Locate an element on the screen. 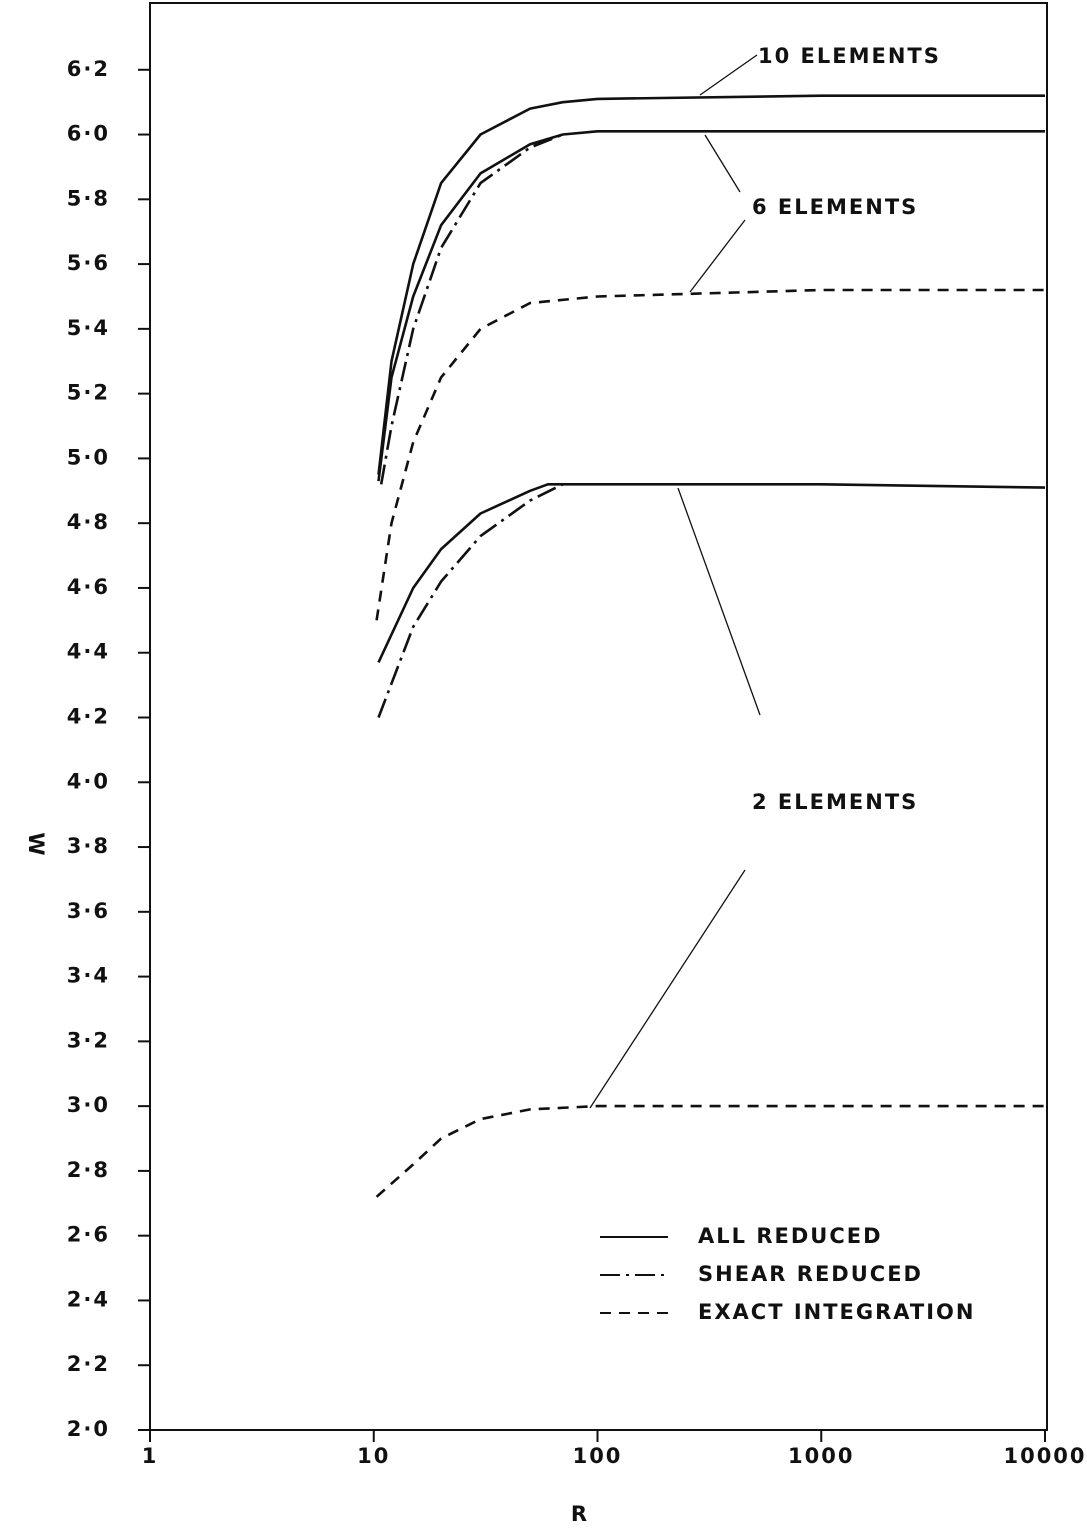 The height and width of the screenshot is (1530, 1087). y-tick-label: 5·2 is located at coordinates (88, 393).